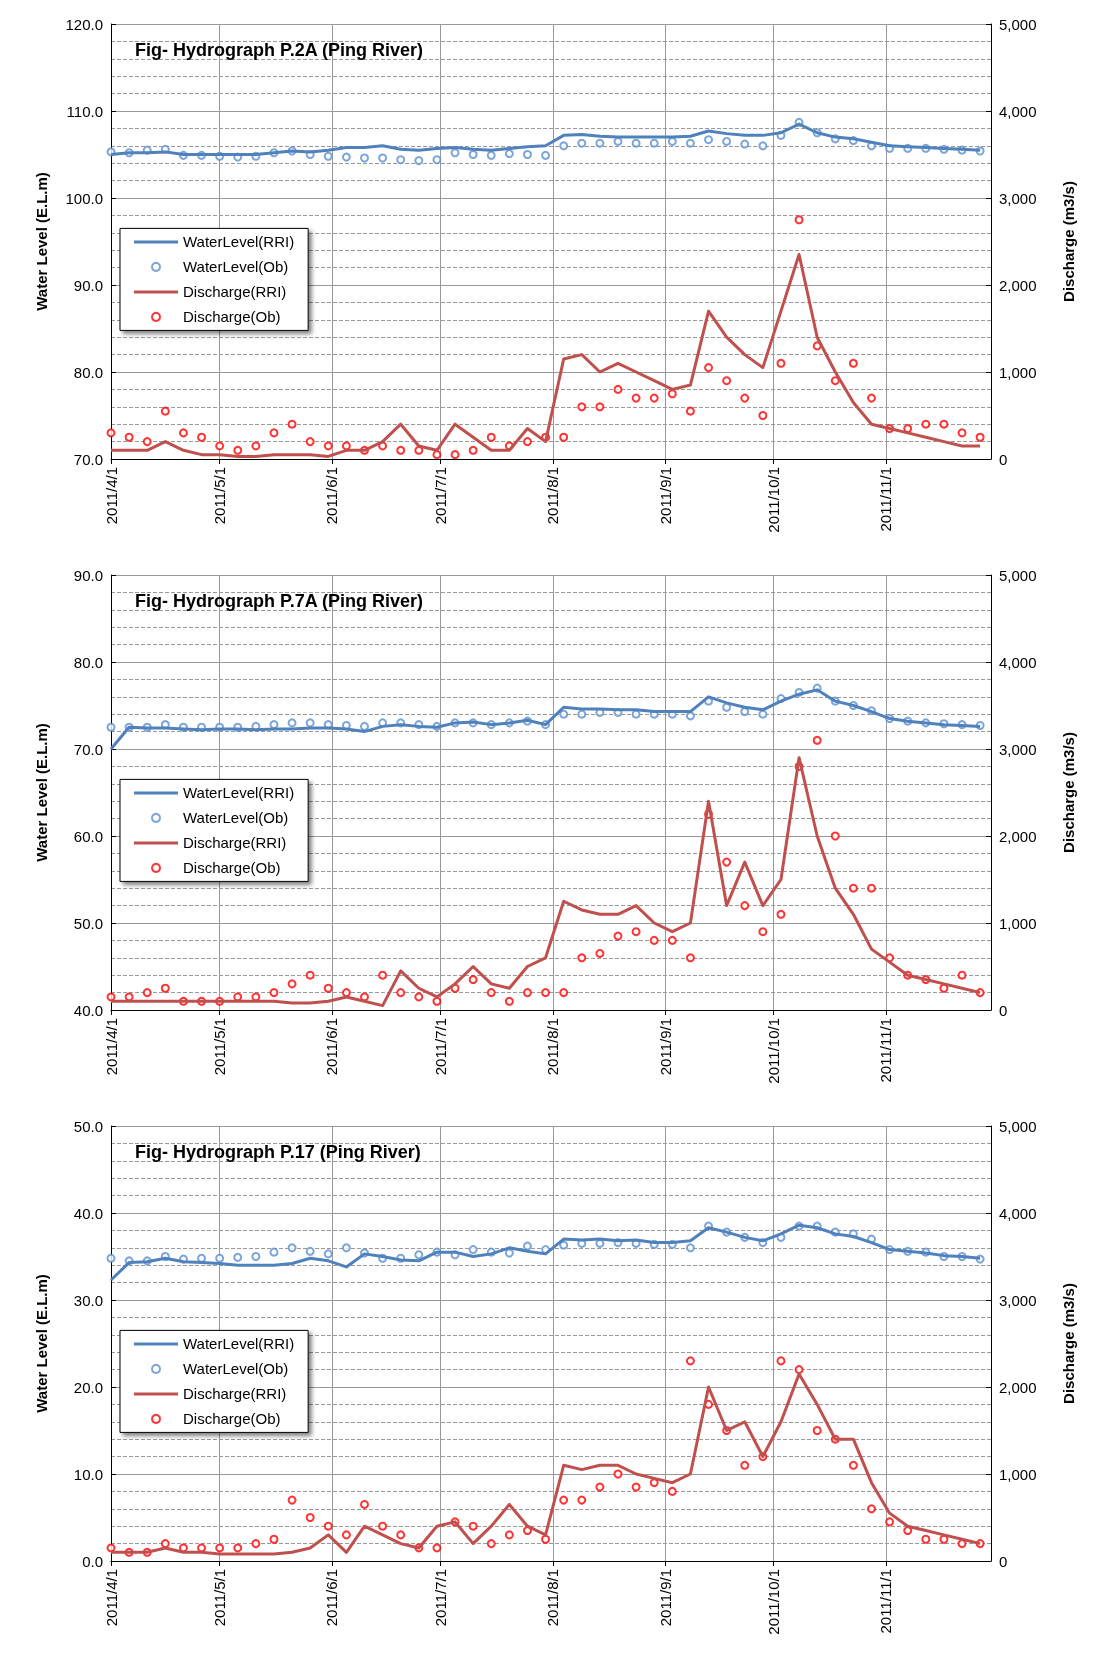 The image size is (1099, 1670). What do you see at coordinates (278, 1152) in the screenshot?
I see `text: Fig- Hydrograph P.17 (Ping River)` at bounding box center [278, 1152].